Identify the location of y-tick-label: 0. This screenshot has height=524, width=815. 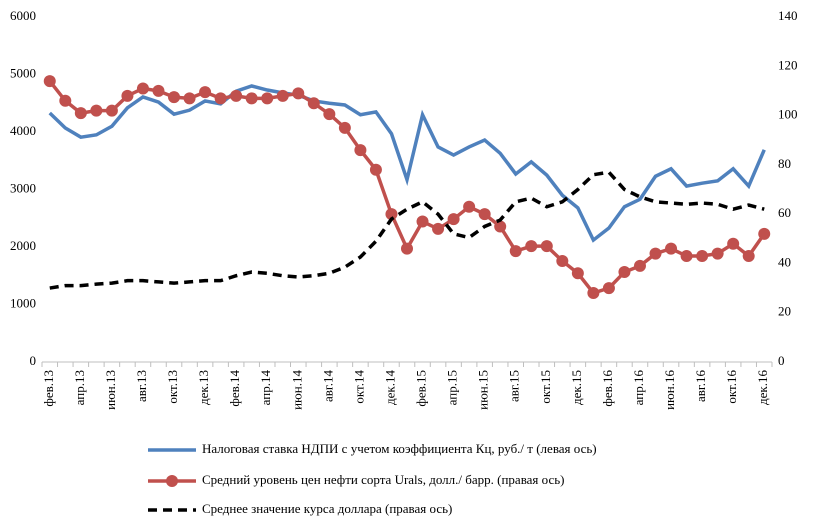
(33, 360).